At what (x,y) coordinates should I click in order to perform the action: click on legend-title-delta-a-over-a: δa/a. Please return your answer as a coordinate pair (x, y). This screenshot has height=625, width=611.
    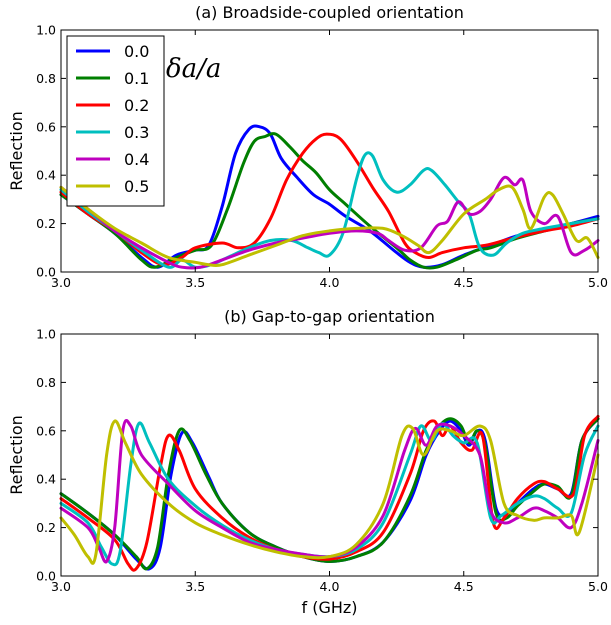
    Looking at the image, I should click on (193, 69).